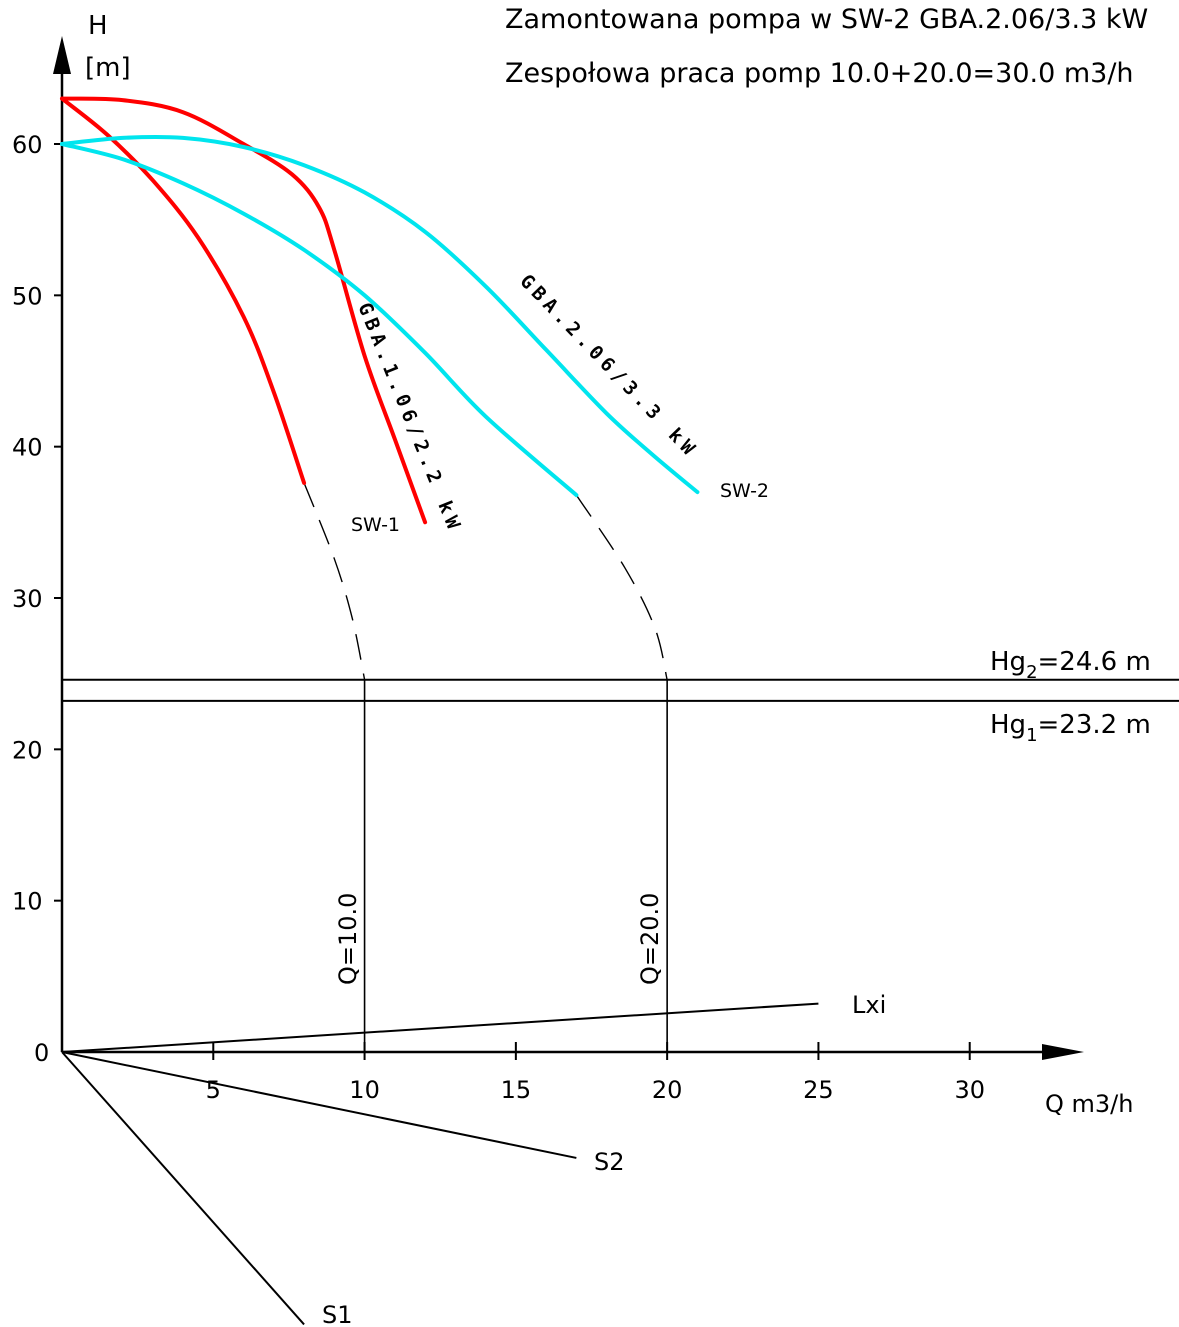 Image resolution: width=1179 pixels, height=1327 pixels. I want to click on x-tick-label-10: 10, so click(364, 1090).